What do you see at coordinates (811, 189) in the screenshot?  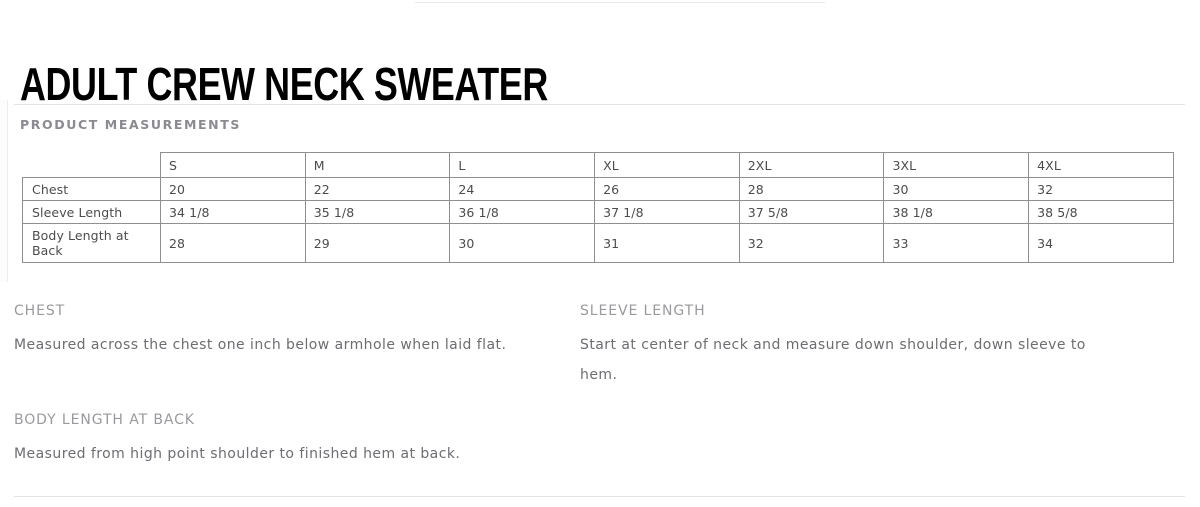 I see `cell-chest-2xl: 28` at bounding box center [811, 189].